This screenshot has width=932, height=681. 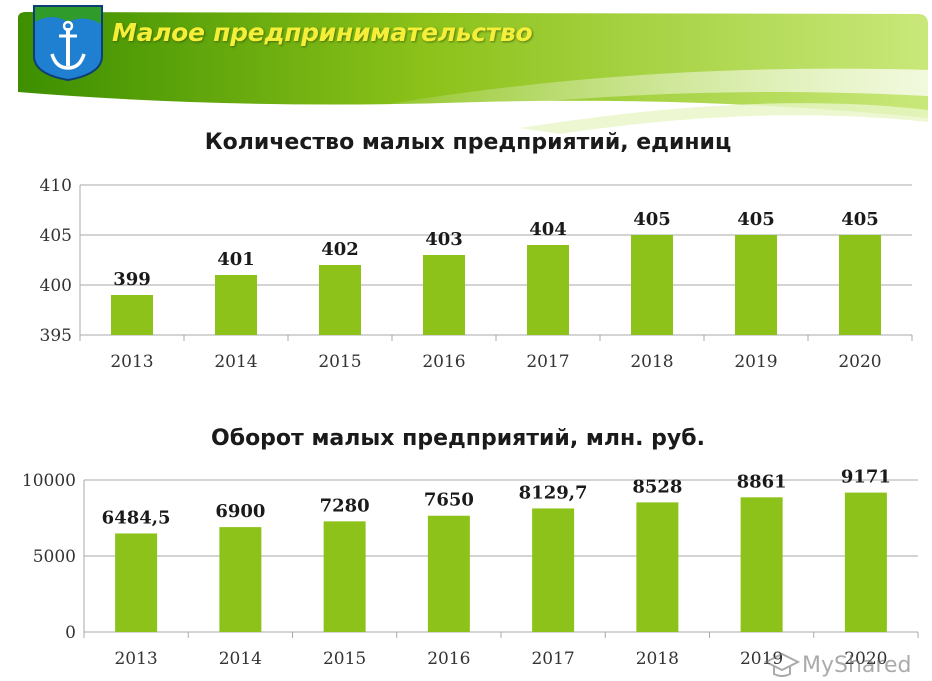 What do you see at coordinates (54, 557) in the screenshot?
I see `y-tick-label: 5000` at bounding box center [54, 557].